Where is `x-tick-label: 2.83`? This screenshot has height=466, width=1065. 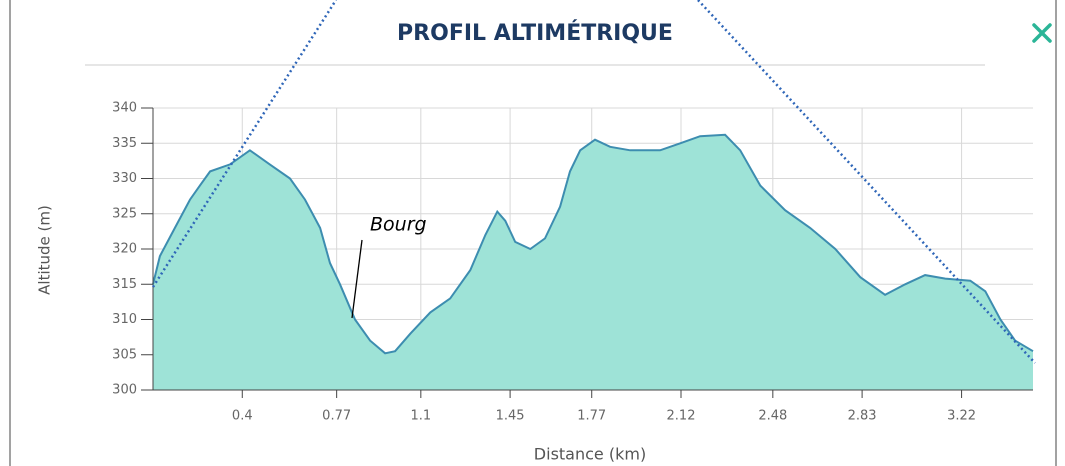
x-tick-label: 2.83 is located at coordinates (862, 416).